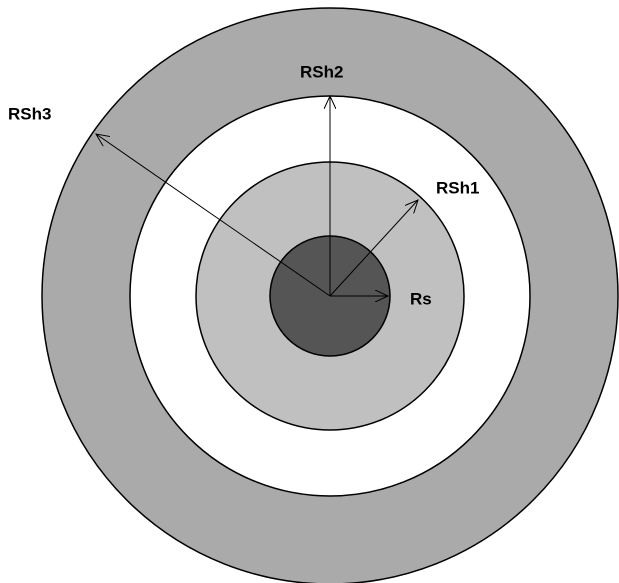  I want to click on rs-label: Rs, so click(421, 298).